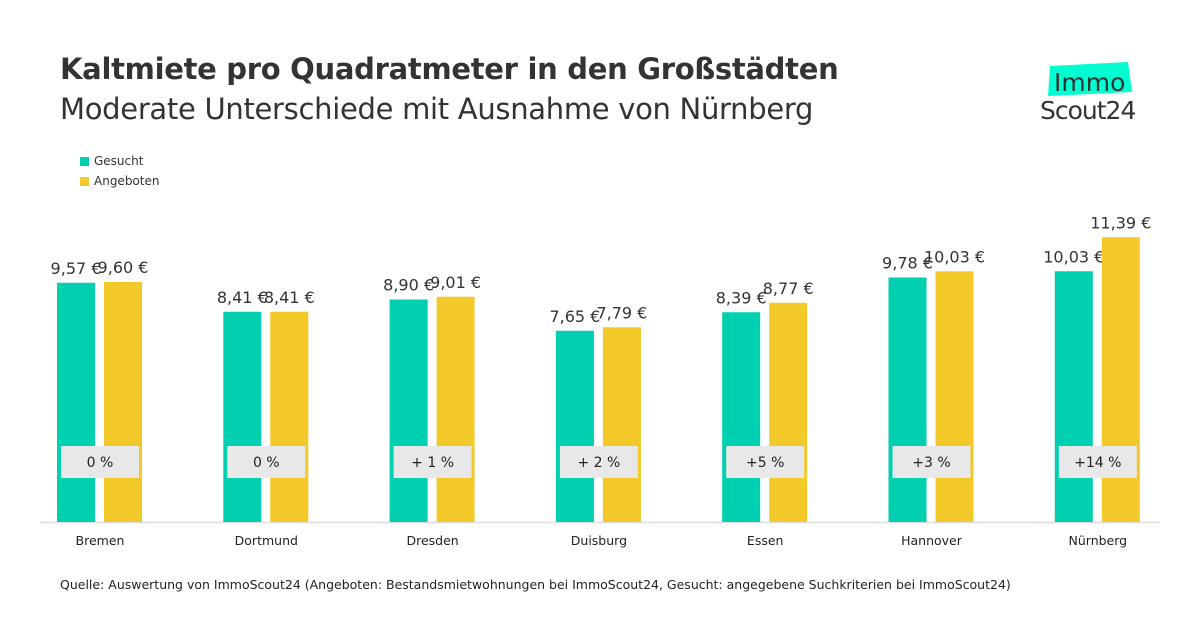  Describe the element at coordinates (932, 540) in the screenshot. I see `x-tick-label: Hannover` at that location.